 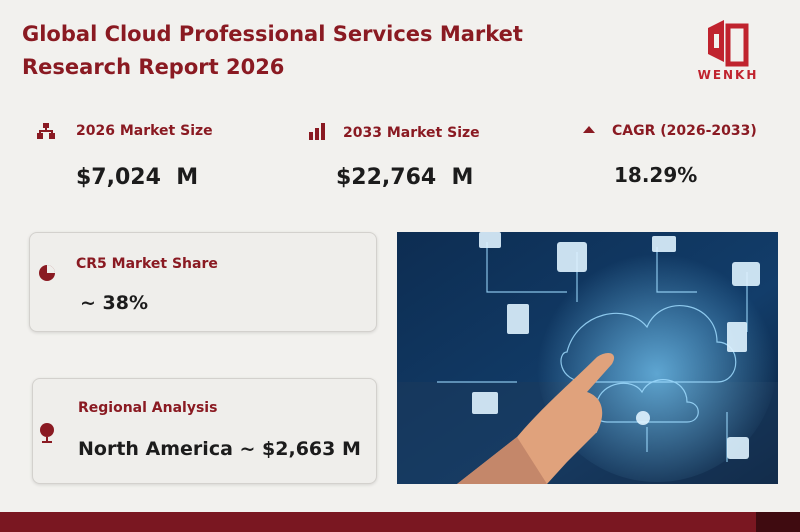 I want to click on stat-label: CAGR (2026-2033), so click(x=684, y=131).